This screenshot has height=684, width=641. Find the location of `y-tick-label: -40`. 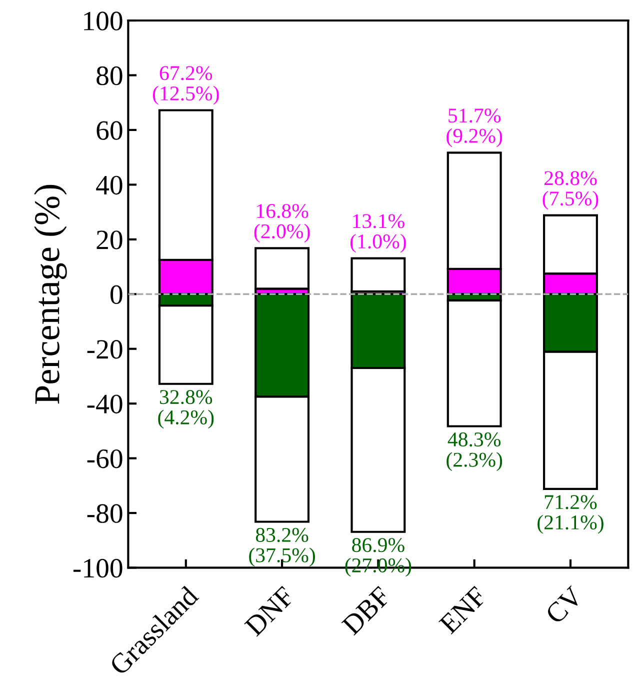

y-tick-label: -40 is located at coordinates (104, 404).